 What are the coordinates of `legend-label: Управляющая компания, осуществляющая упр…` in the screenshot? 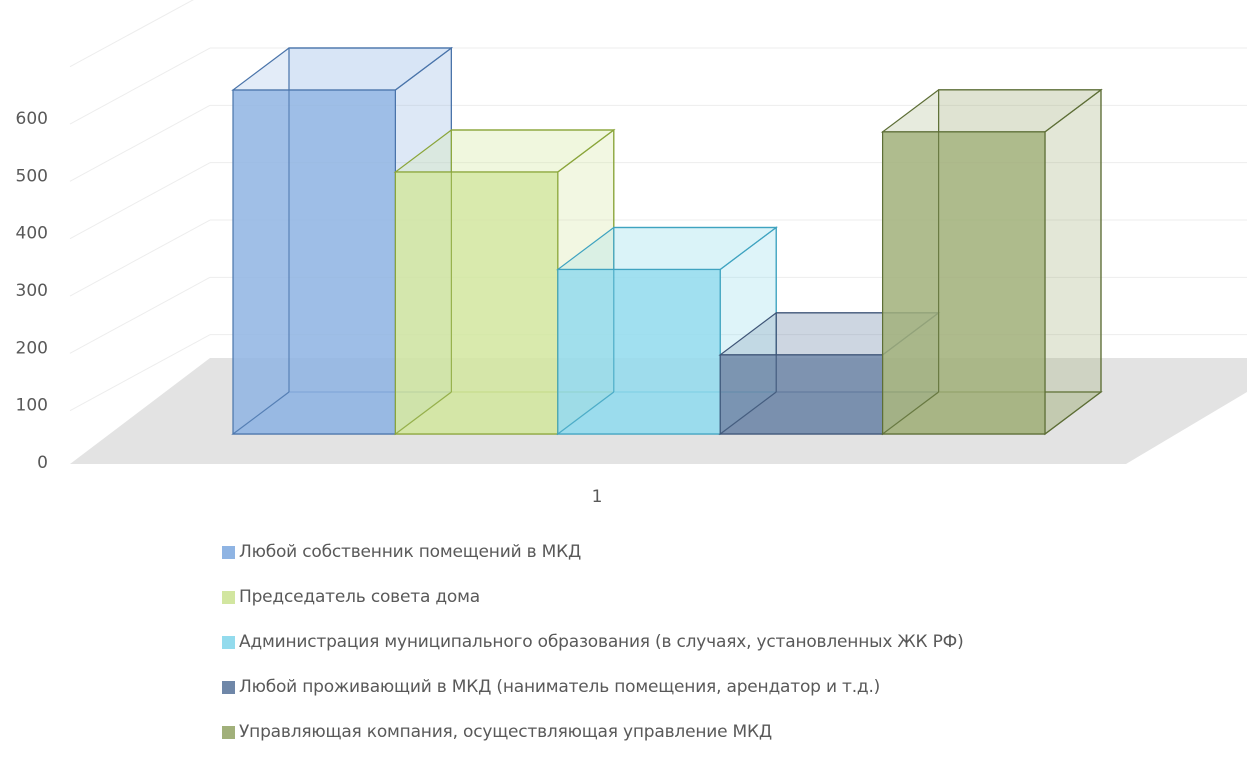 It's located at (505, 732).